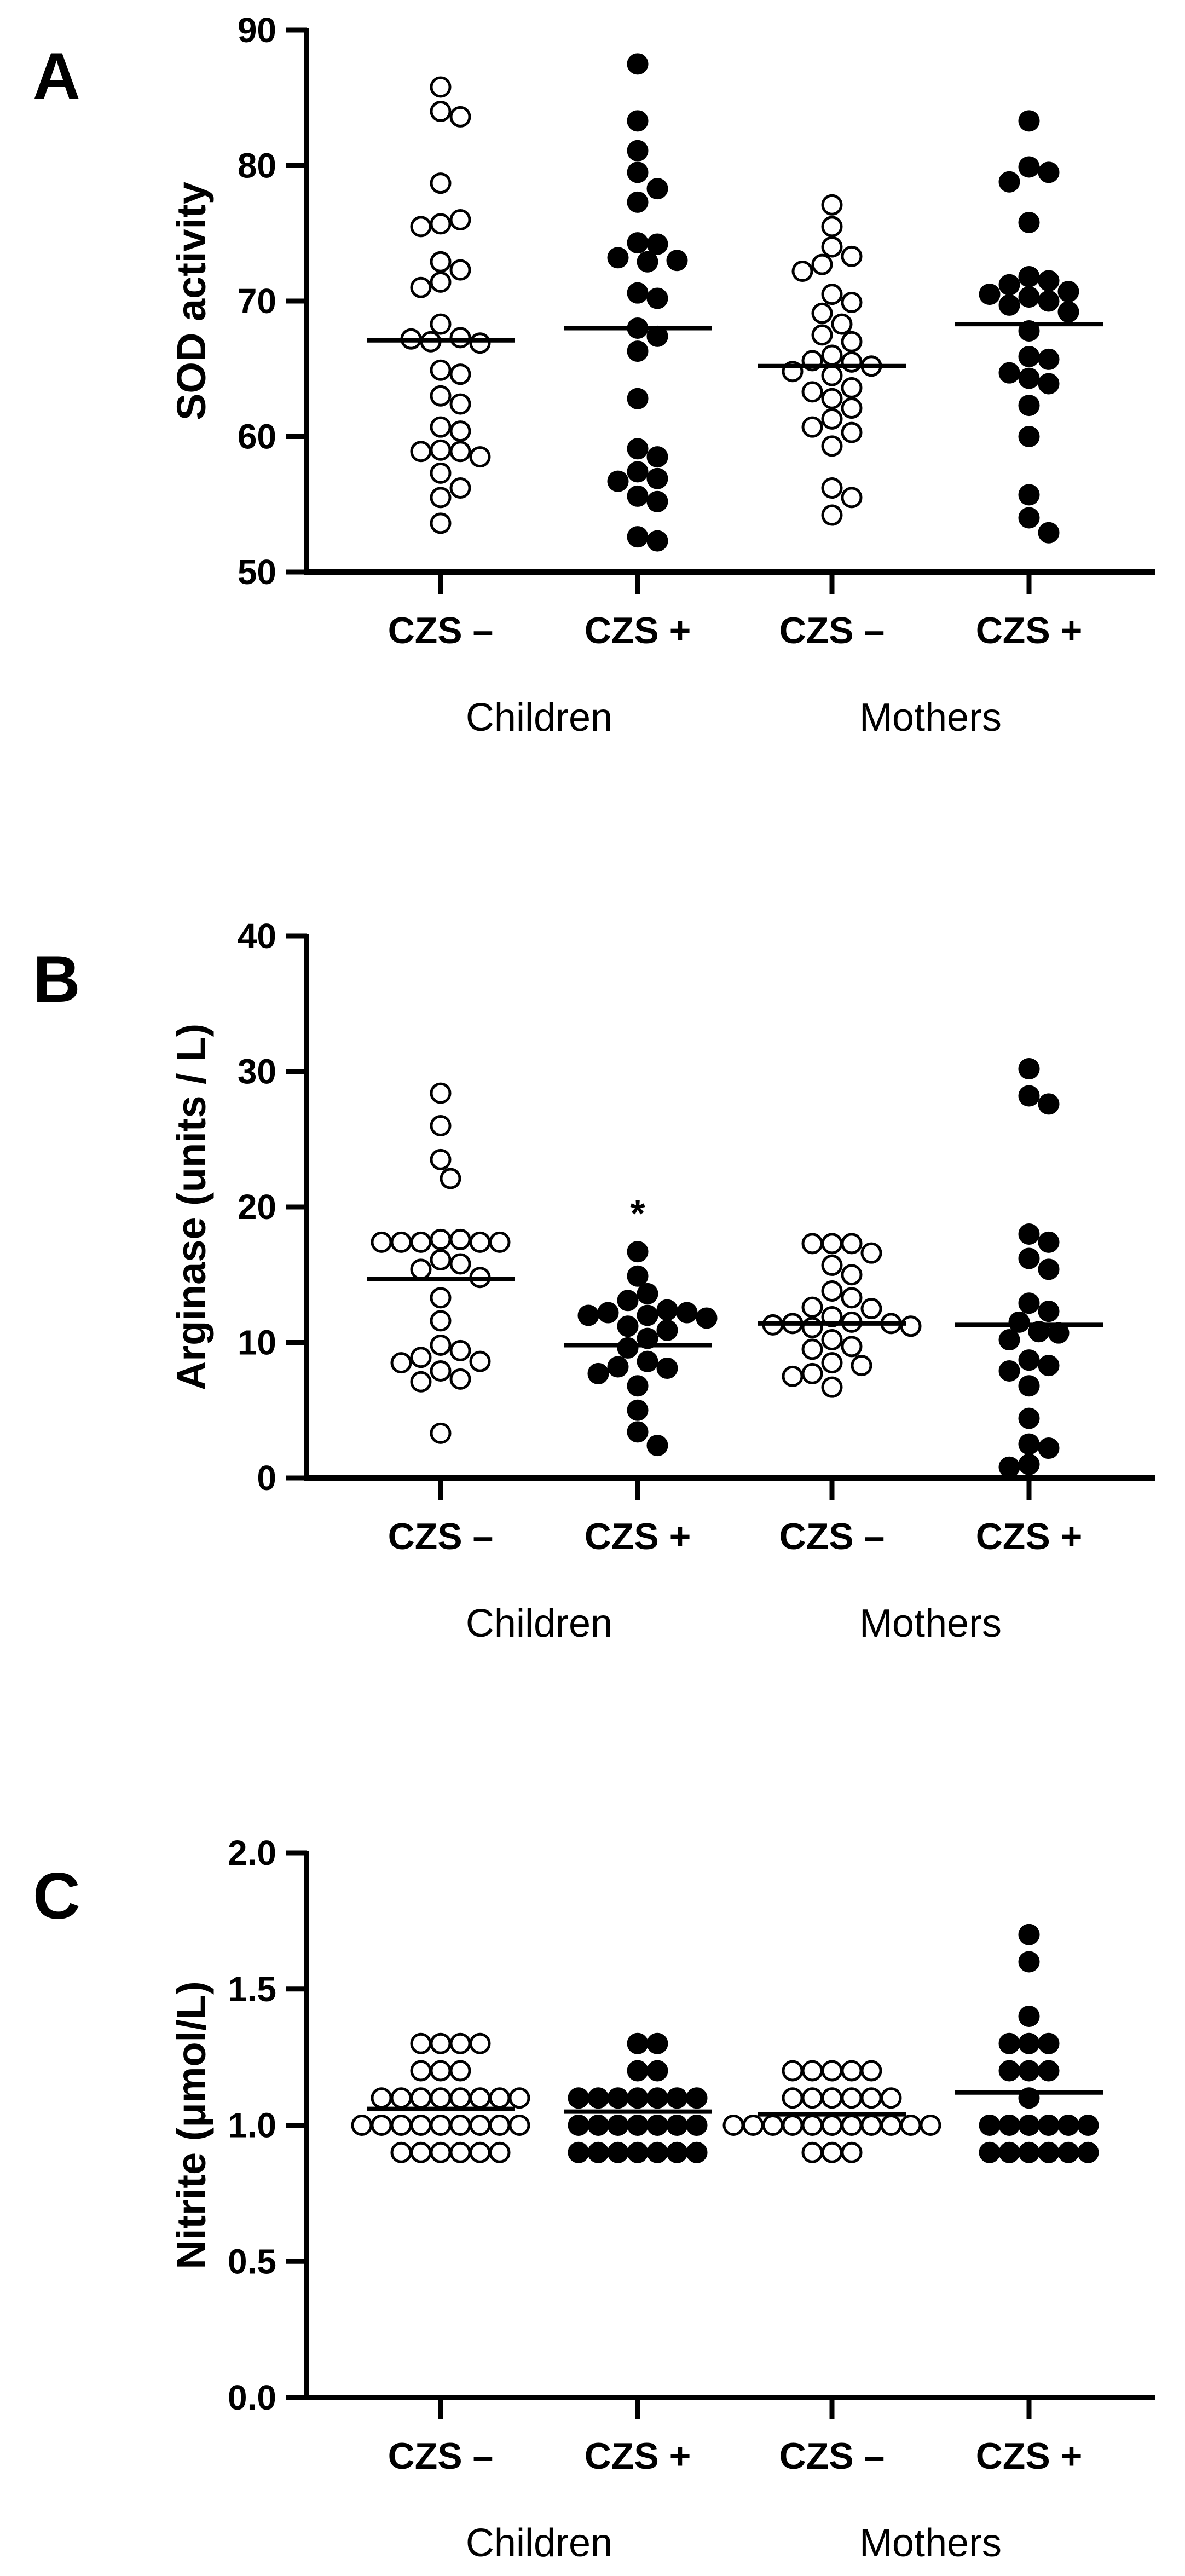 The image size is (1185, 2576). What do you see at coordinates (252, 2261) in the screenshot?
I see `y-tick-label: 0.5` at bounding box center [252, 2261].